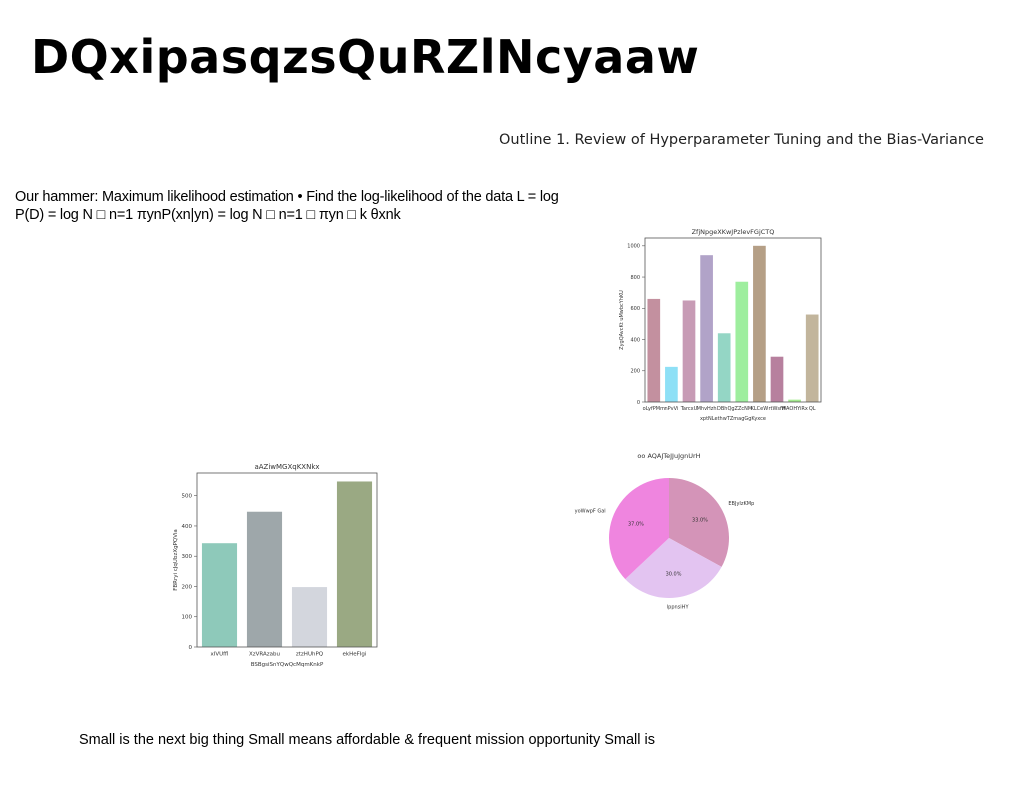  Describe the element at coordinates (635, 278) in the screenshot. I see `y-tick-label: 800` at that location.